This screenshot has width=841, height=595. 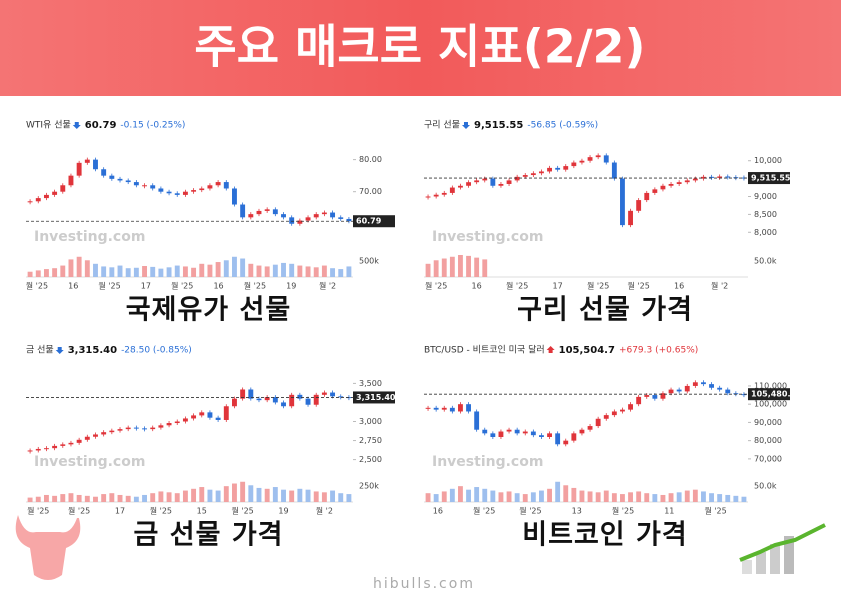 I want to click on instrument-name: BTC/USD - 비트코인 미국 달러, so click(x=484, y=350).